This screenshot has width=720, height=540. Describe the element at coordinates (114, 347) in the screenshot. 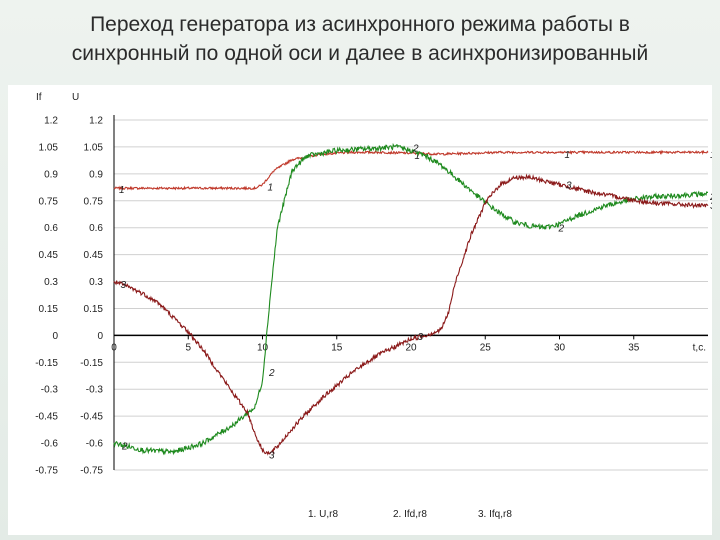

I see `x-tick-label: 0` at that location.